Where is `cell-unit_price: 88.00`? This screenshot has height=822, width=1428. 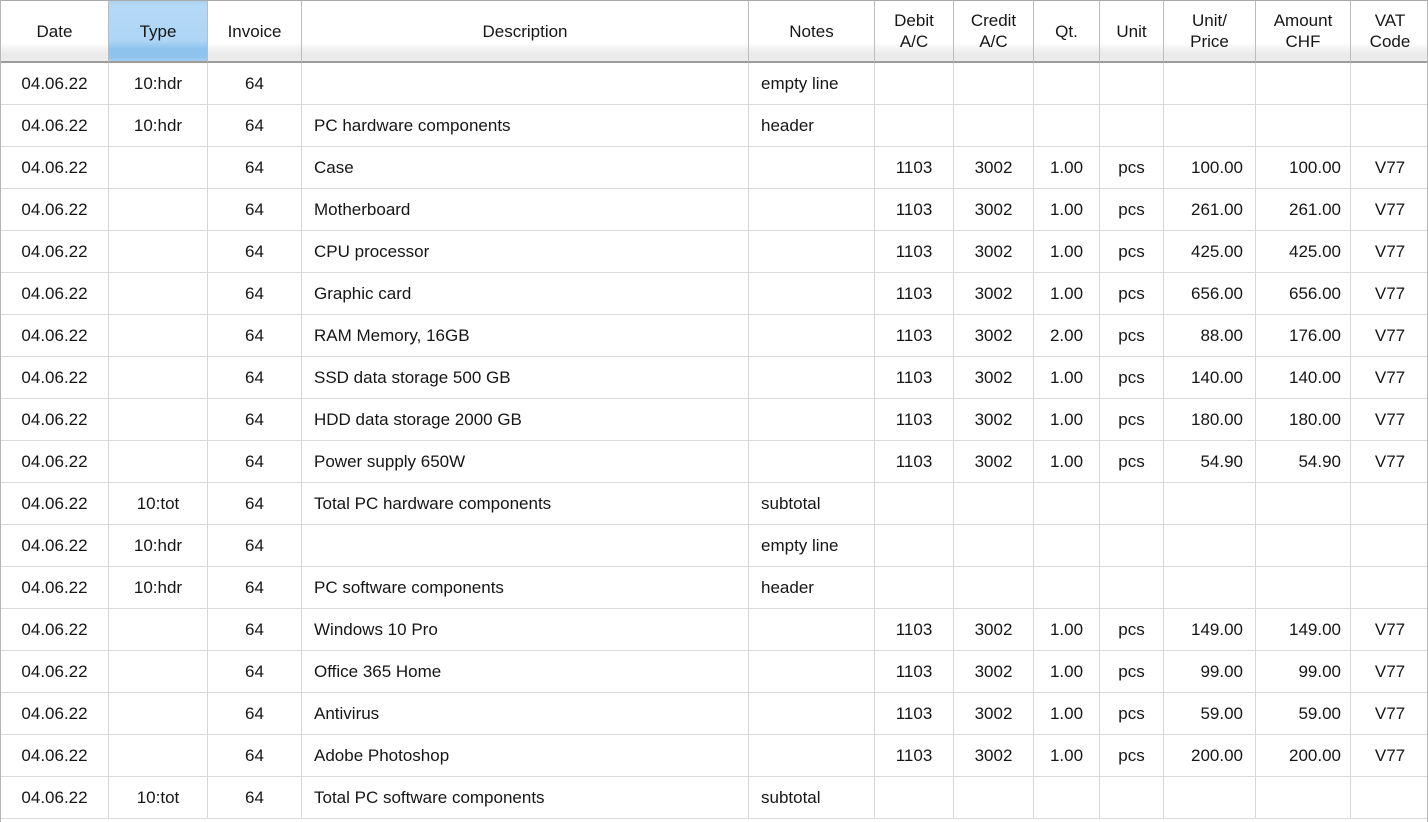 cell-unit_price: 88.00 is located at coordinates (1210, 336).